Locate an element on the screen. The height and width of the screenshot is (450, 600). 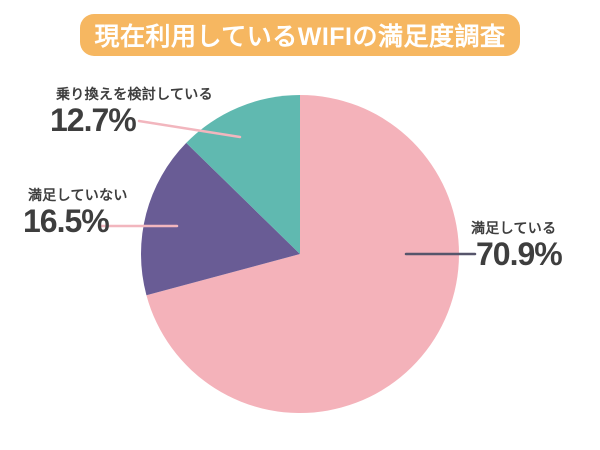
slice-value-switch: 12.7% is located at coordinates (93, 120).